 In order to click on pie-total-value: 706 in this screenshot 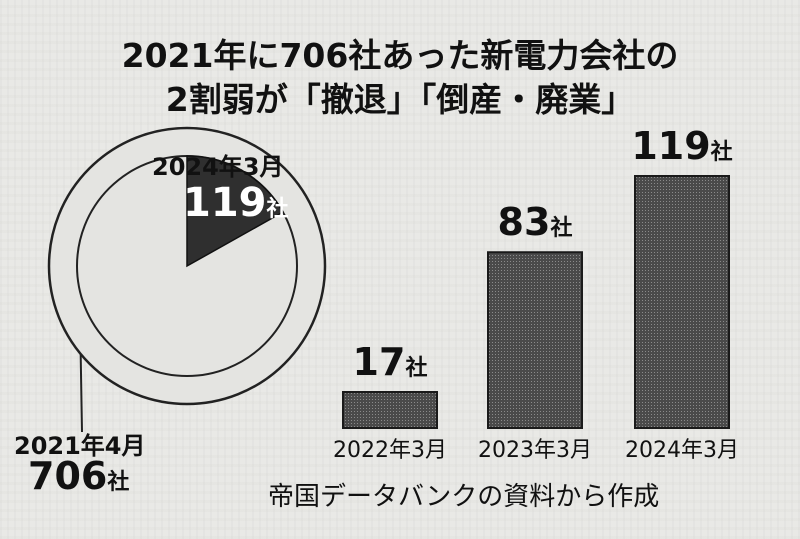, I will do `click(68, 476)`.